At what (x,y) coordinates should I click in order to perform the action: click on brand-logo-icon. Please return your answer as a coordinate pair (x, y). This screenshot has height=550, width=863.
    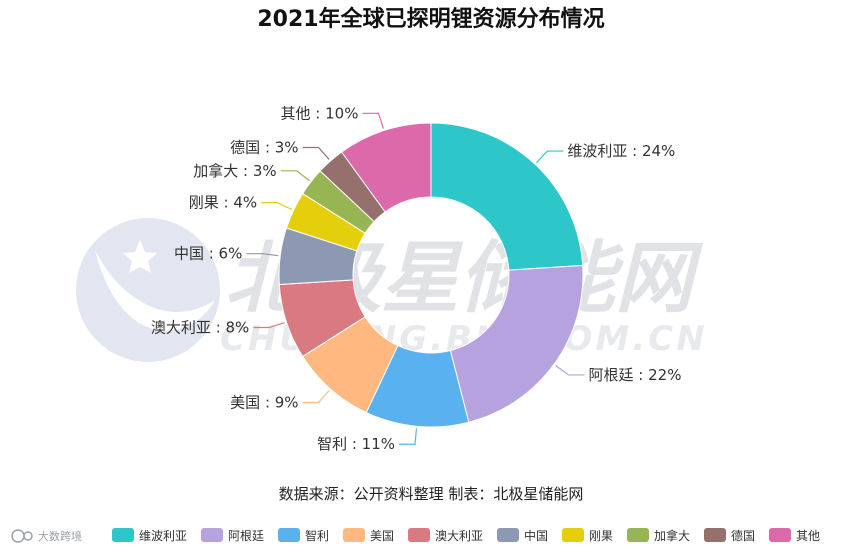
    Looking at the image, I should click on (18, 536).